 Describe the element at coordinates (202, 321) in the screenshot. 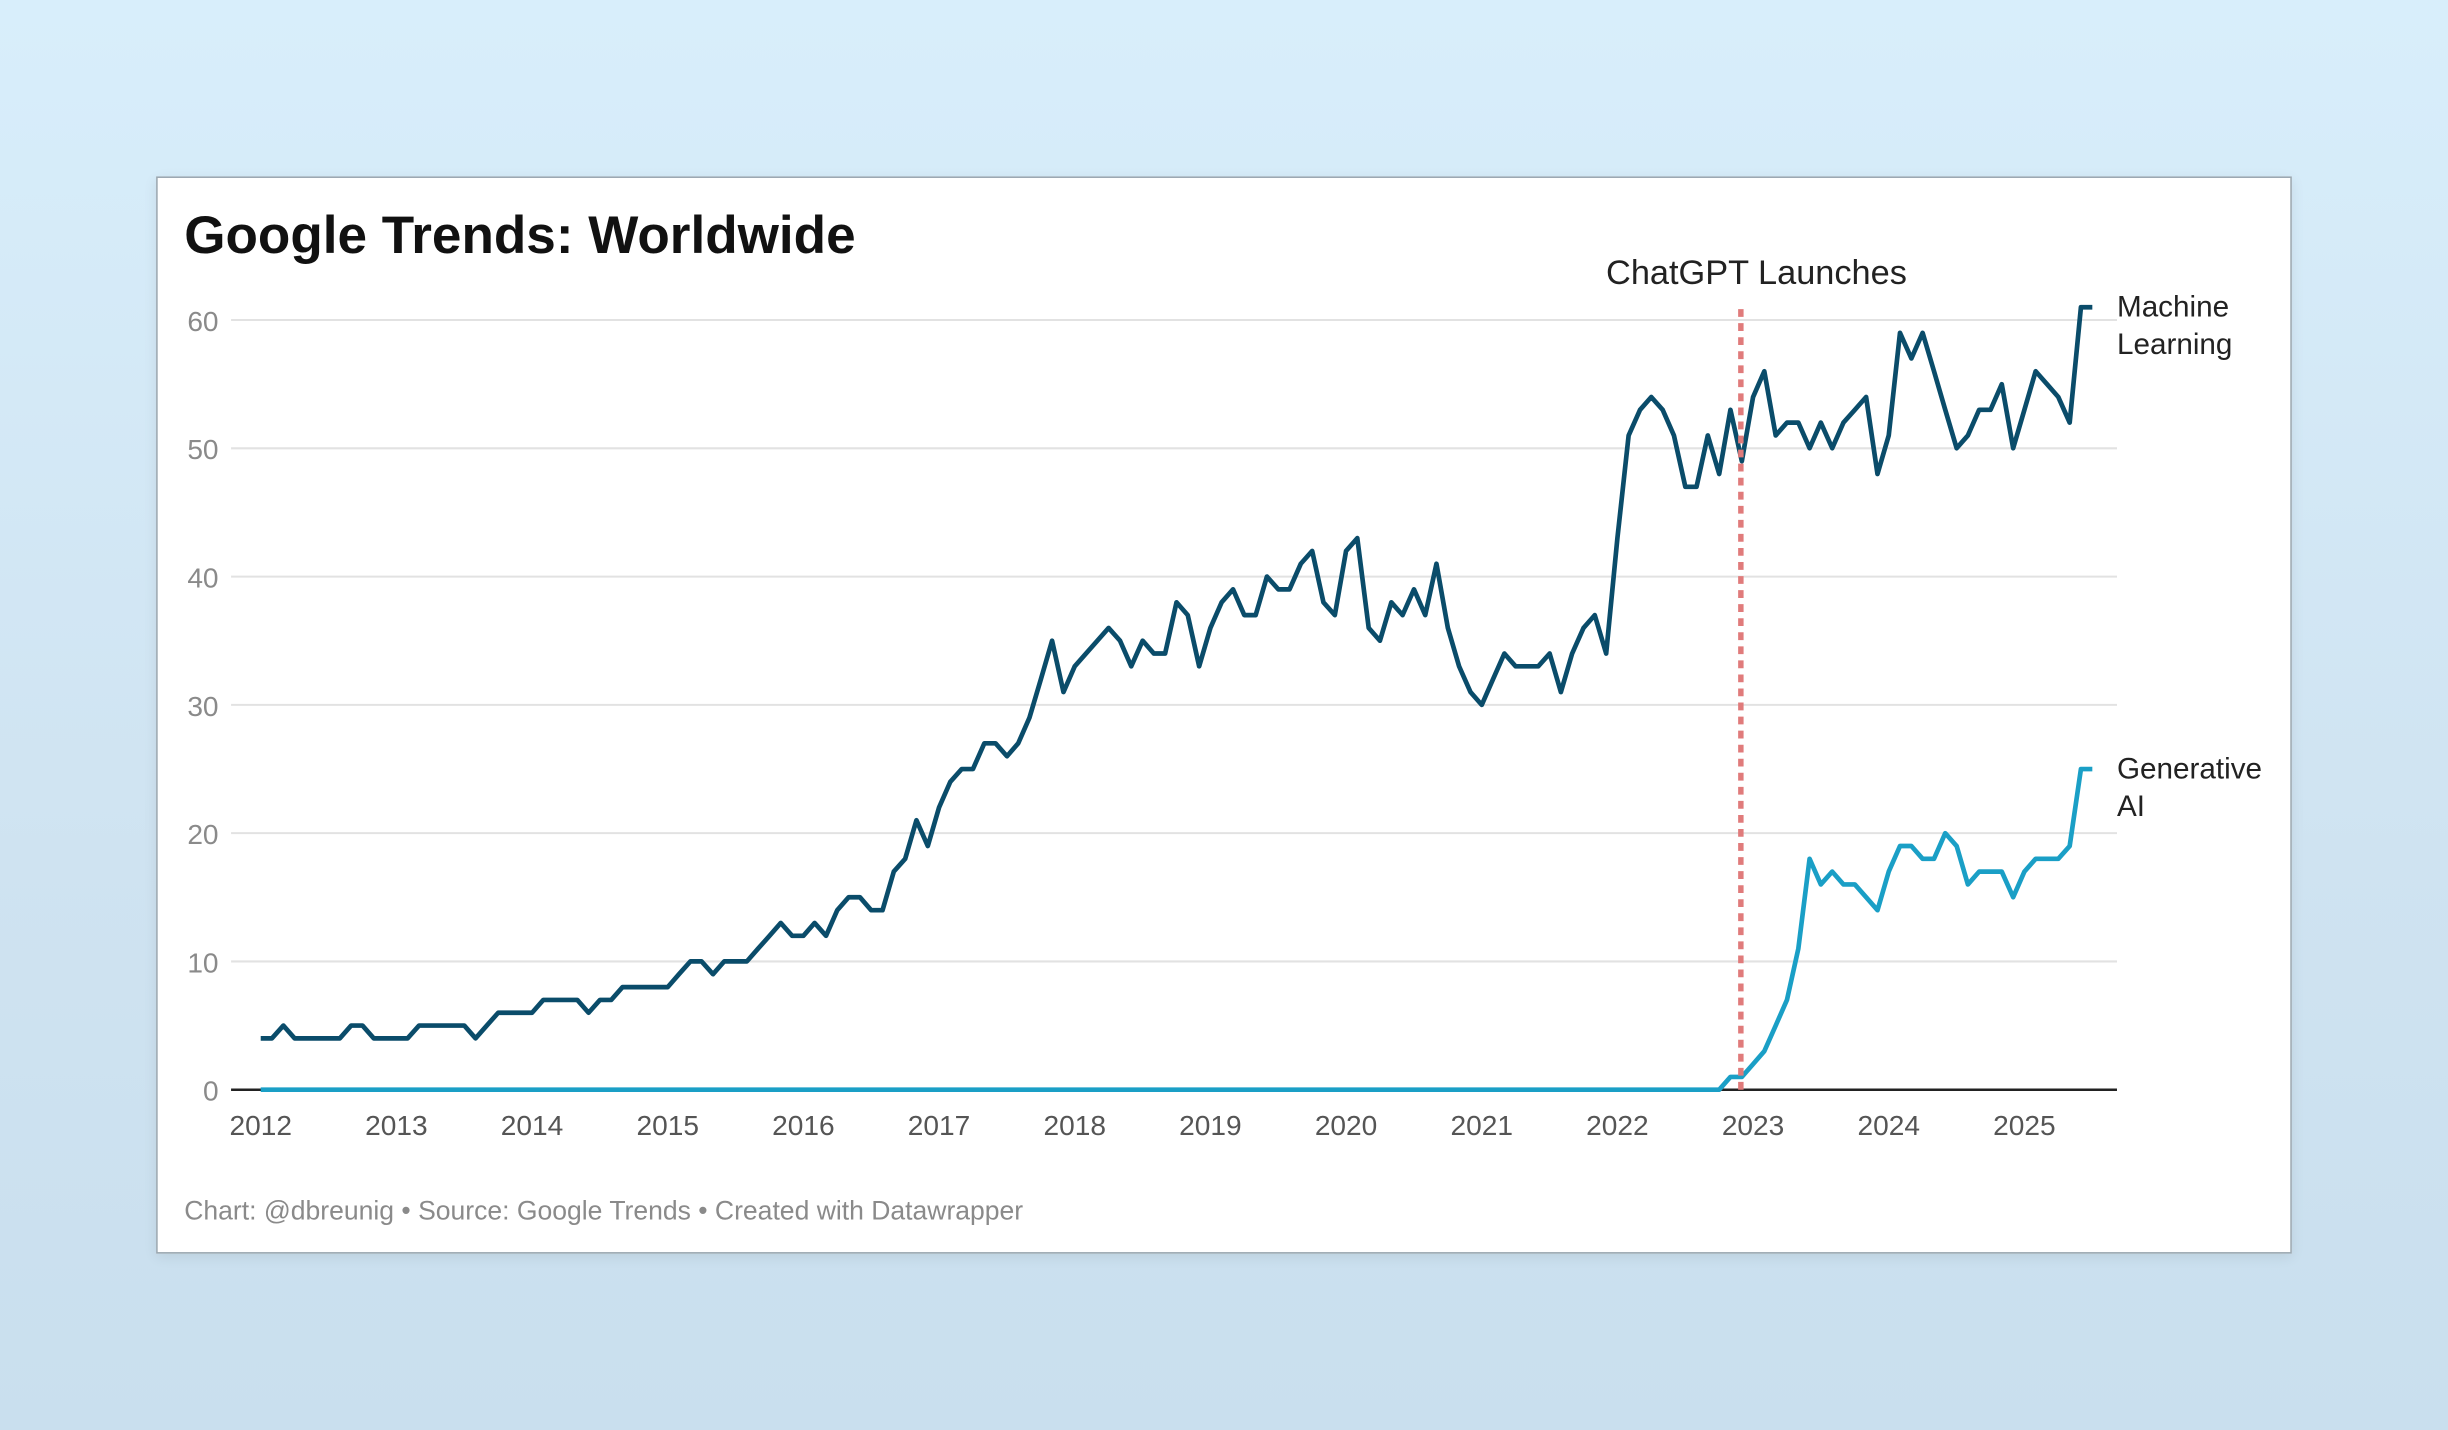

I see `y-tick-label: 60` at that location.